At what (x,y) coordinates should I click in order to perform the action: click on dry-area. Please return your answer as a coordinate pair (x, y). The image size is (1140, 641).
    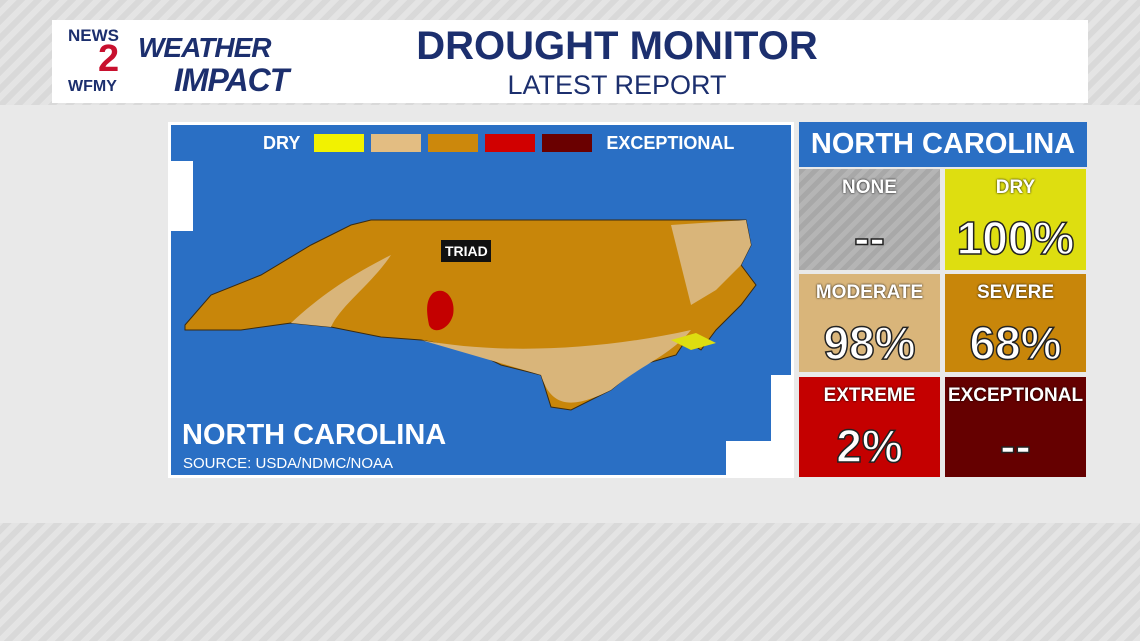
    Looking at the image, I should click on (693, 341).